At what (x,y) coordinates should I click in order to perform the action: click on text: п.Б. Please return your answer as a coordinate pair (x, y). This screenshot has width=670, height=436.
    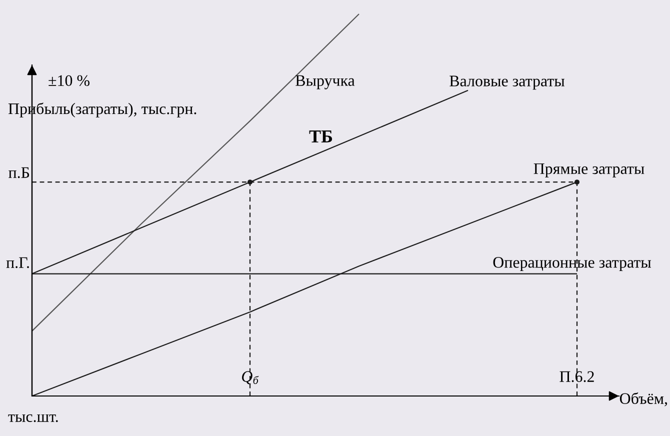
    Looking at the image, I should click on (19, 172).